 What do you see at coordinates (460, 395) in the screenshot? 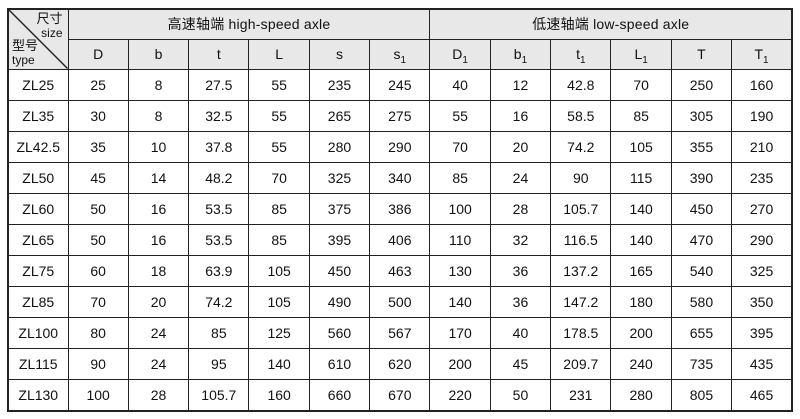
I see `value-cell: 220` at bounding box center [460, 395].